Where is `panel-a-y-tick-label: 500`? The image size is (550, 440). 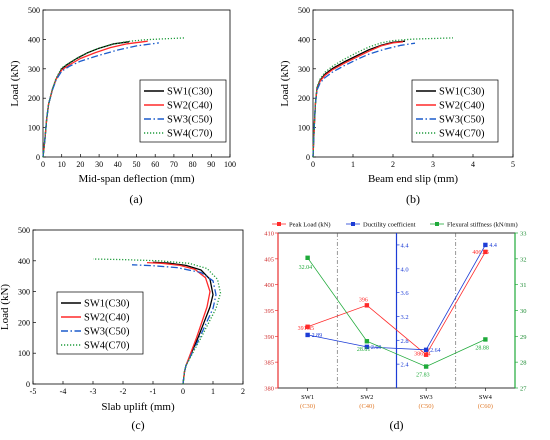 panel-a-y-tick-label: 500 is located at coordinates (34, 10).